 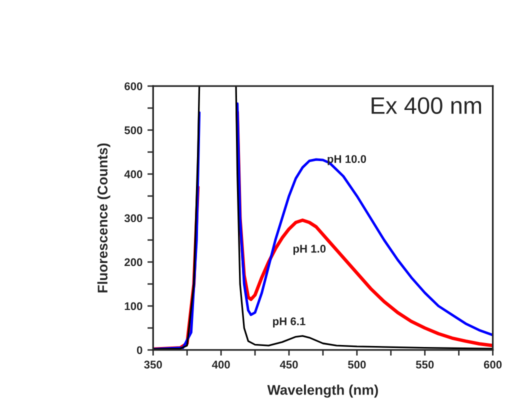 I want to click on x-tick-label: 600, so click(x=493, y=364).